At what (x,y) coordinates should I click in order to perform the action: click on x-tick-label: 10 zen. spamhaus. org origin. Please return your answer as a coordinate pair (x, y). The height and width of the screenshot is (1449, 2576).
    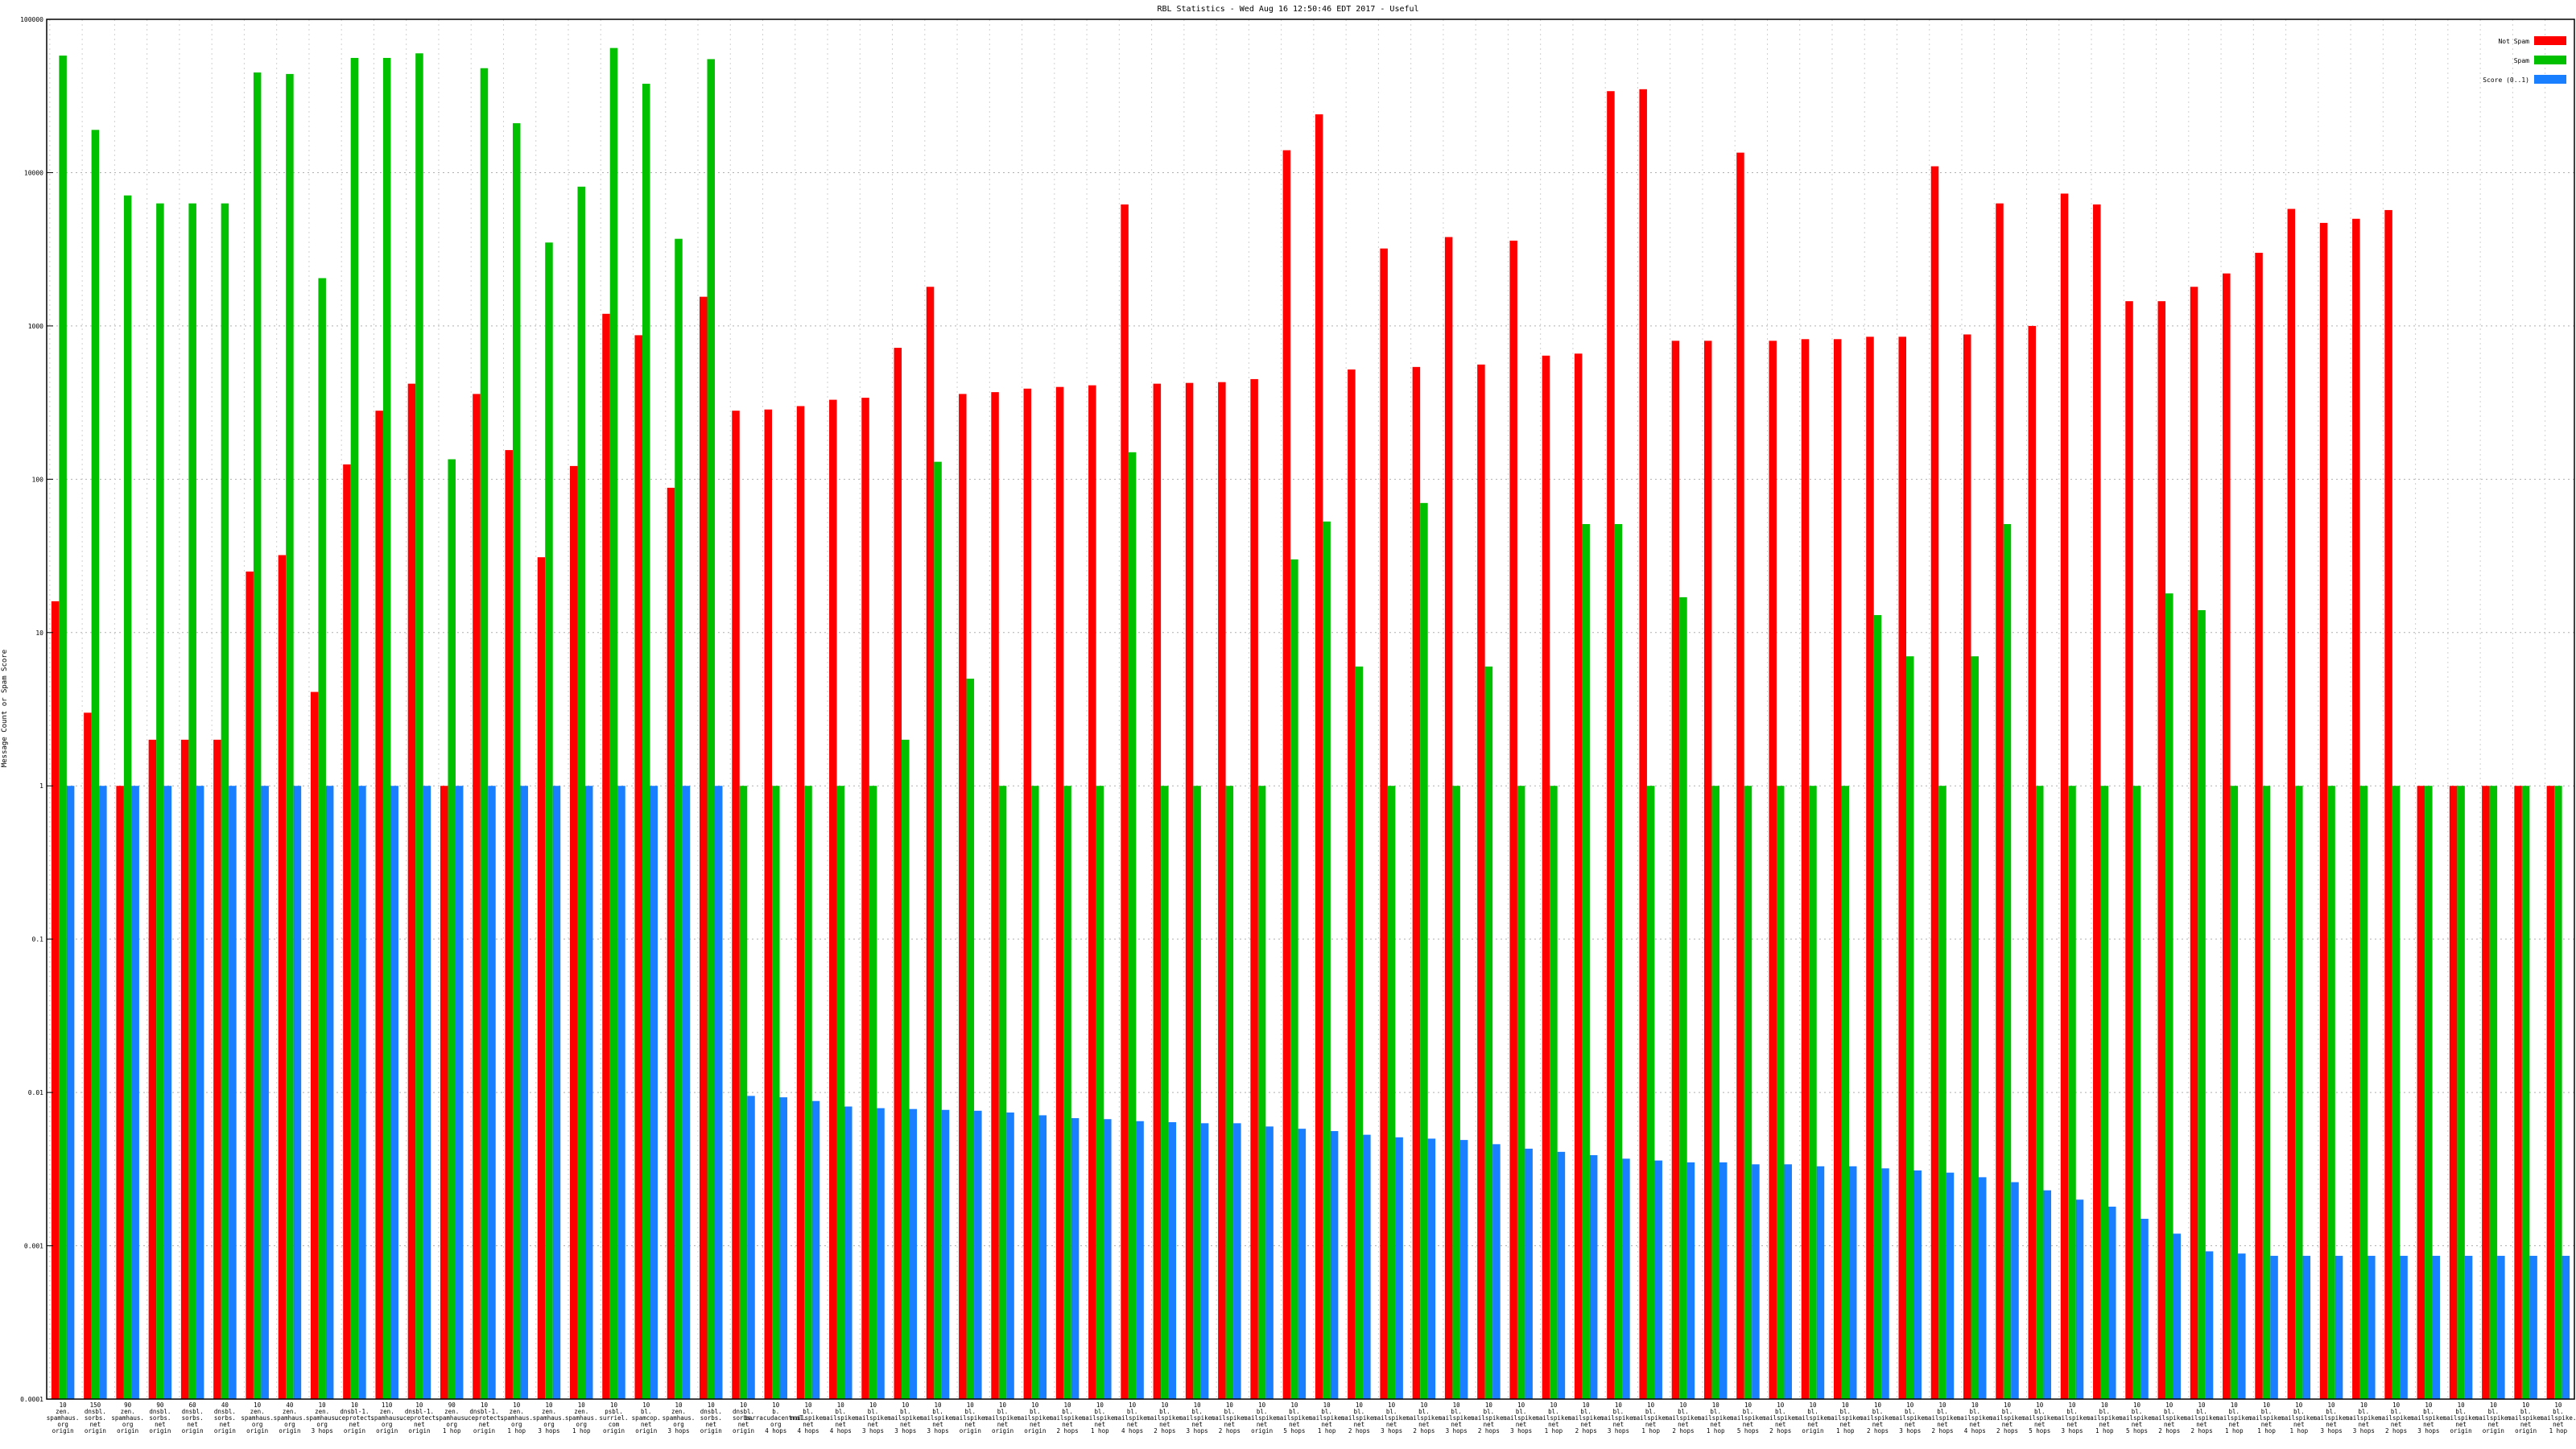
    Looking at the image, I should click on (257, 1418).